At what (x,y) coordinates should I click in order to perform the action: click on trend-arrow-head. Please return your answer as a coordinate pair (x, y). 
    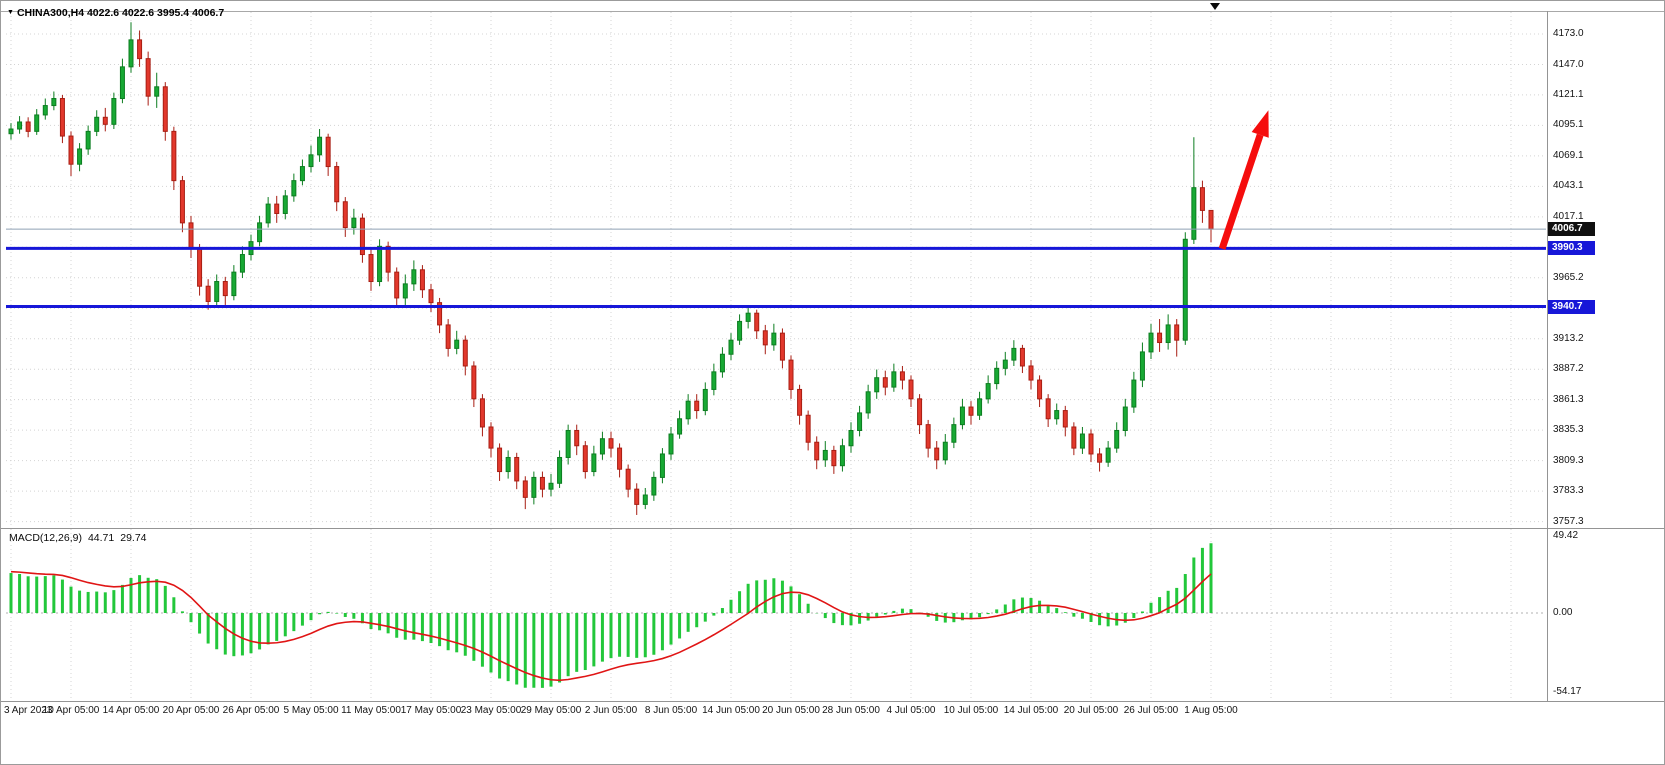
    Looking at the image, I should click on (1260, 124).